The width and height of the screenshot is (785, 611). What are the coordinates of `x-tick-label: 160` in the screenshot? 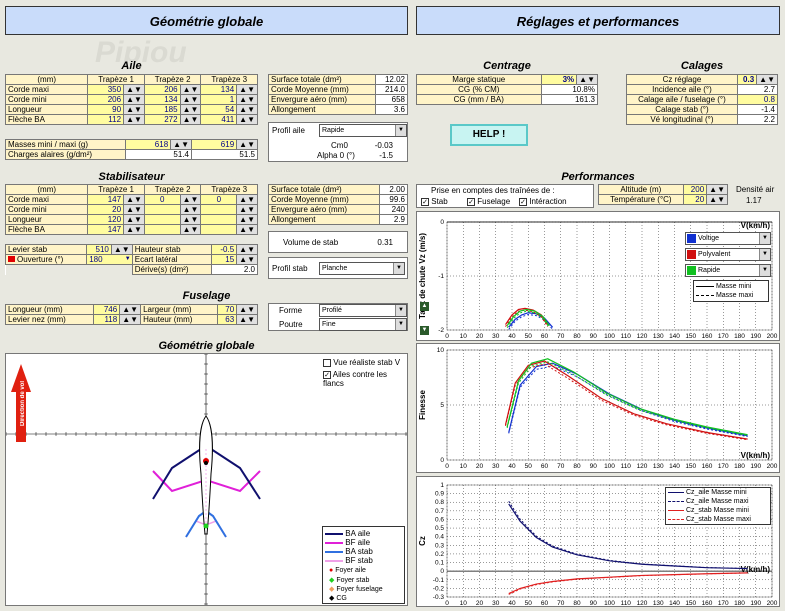 It's located at (707, 466).